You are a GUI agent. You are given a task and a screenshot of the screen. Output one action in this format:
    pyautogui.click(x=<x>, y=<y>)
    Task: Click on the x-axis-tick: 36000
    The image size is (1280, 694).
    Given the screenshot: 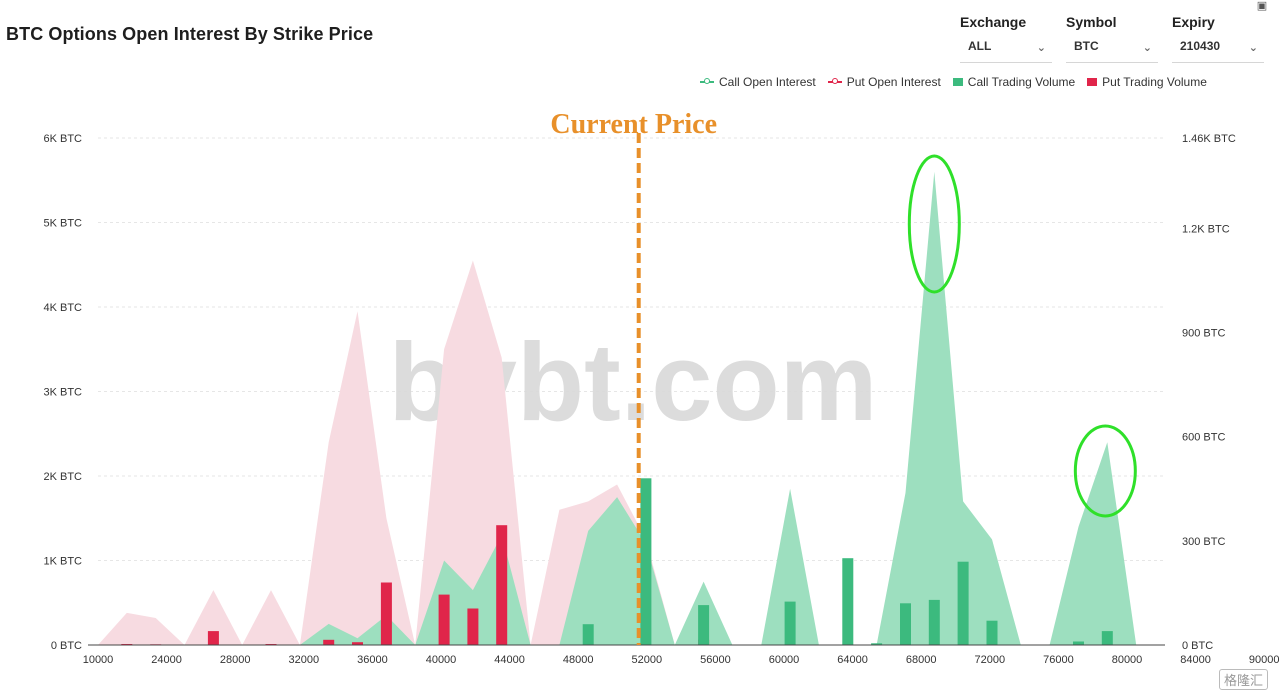 What is the action you would take?
    pyautogui.click(x=372, y=660)
    